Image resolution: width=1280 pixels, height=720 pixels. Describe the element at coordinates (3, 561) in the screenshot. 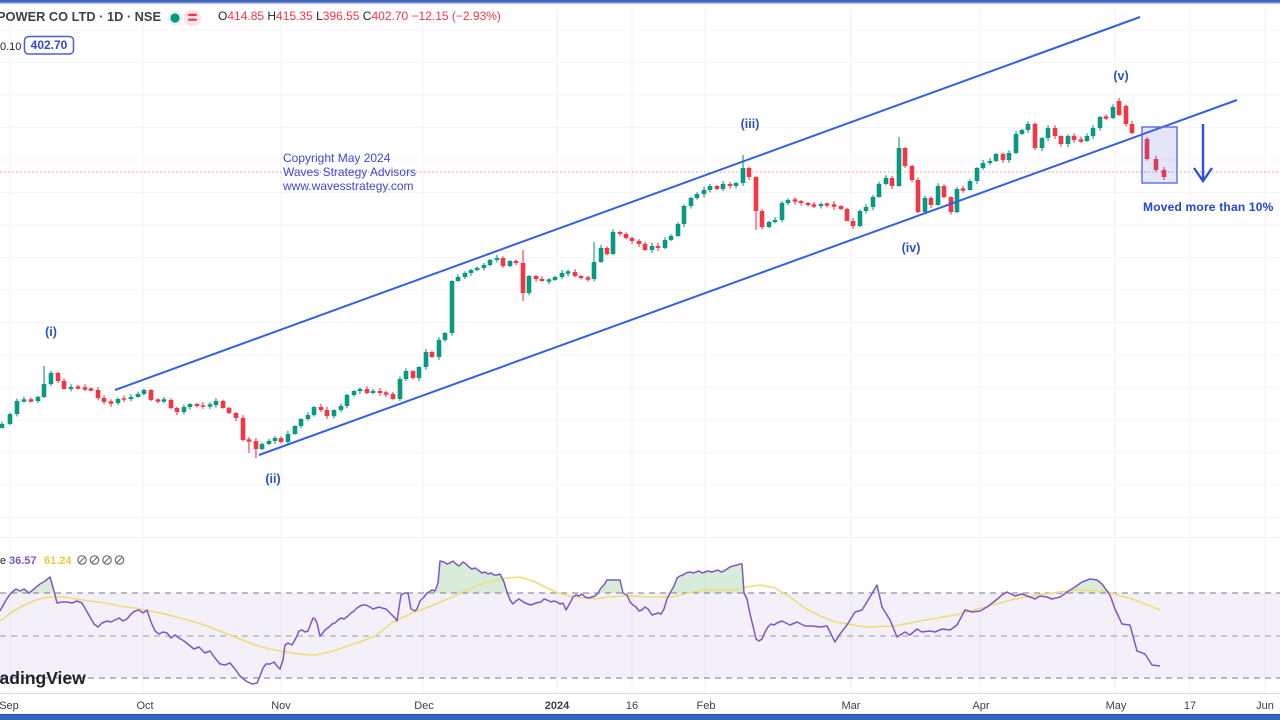

I see `svg-text: e` at that location.